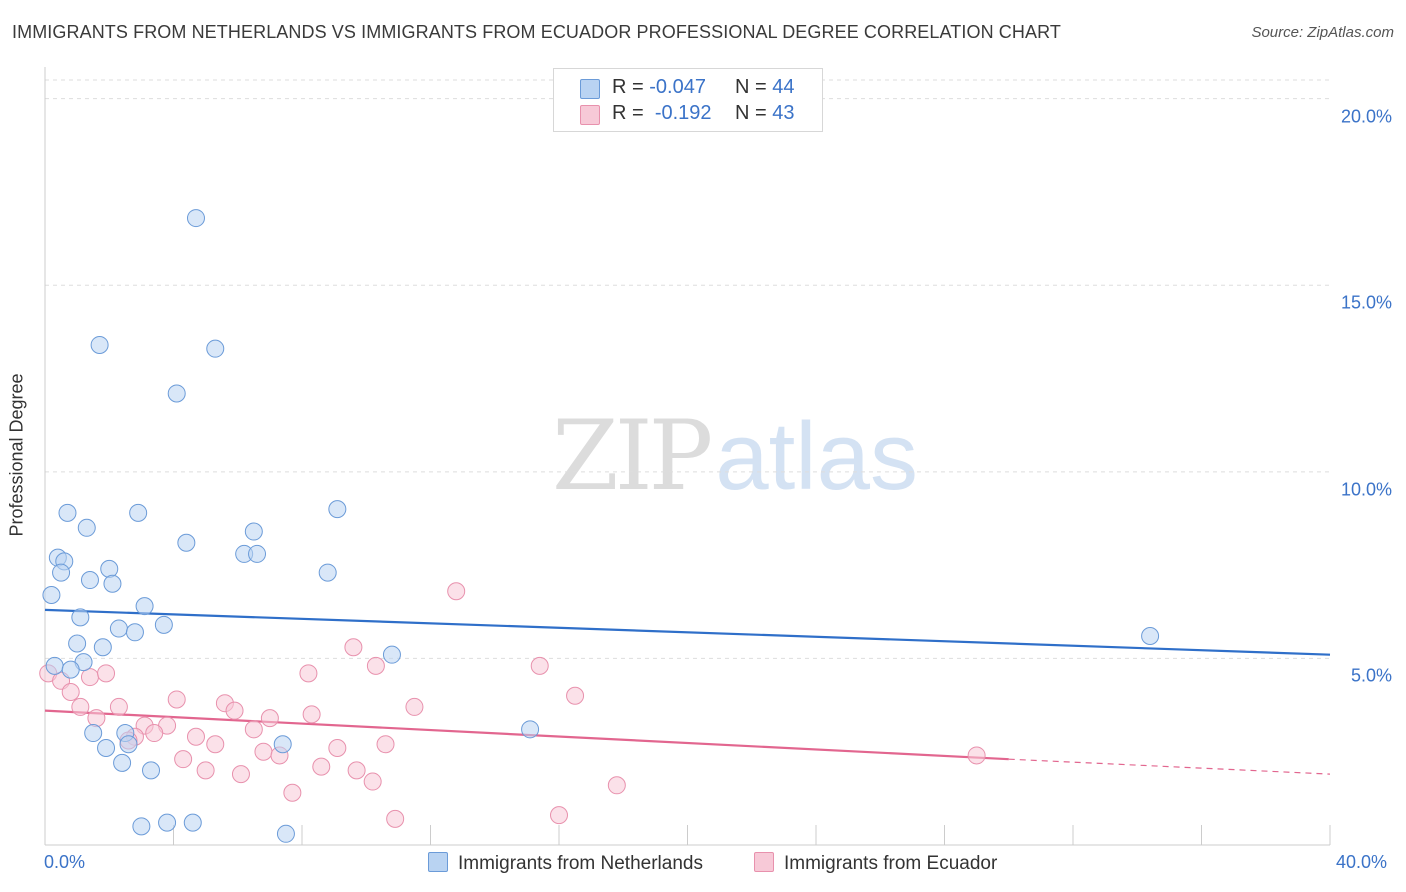 This screenshot has width=1406, height=892. Describe the element at coordinates (1362, 862) in the screenshot. I see `x-tick-label-max: 40.0%` at that location.